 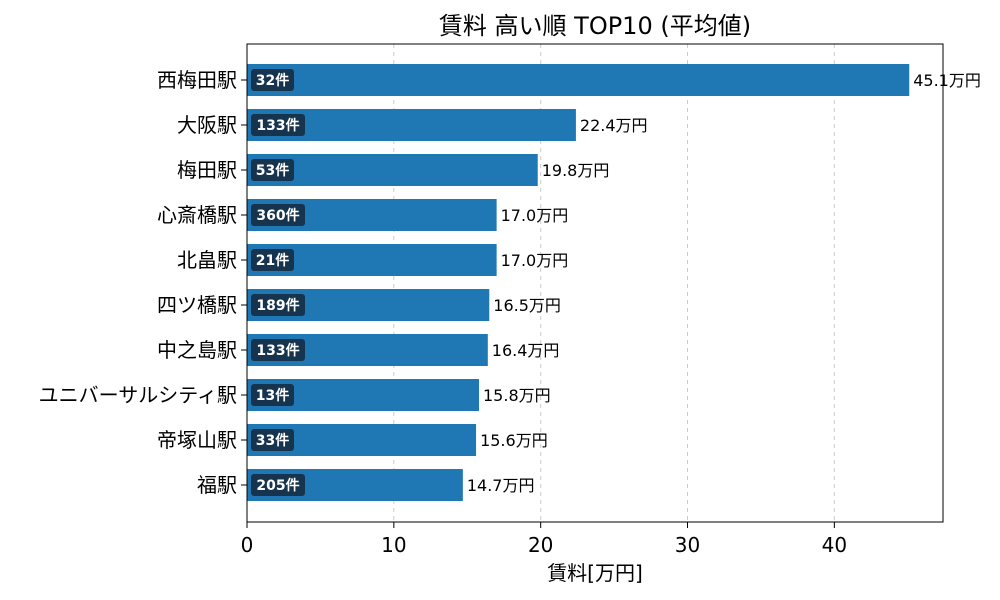 I want to click on count-badge-label: 21件, so click(x=272, y=260).